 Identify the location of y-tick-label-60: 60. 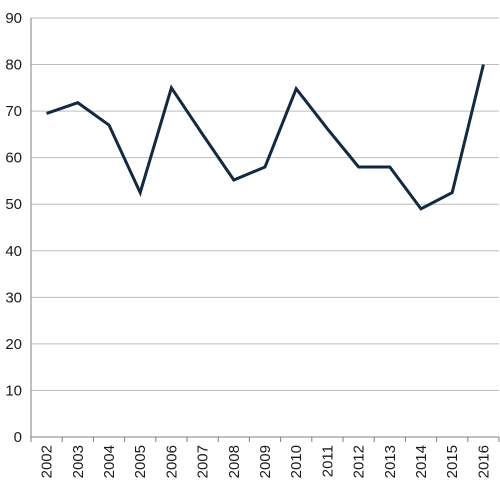
(13, 158).